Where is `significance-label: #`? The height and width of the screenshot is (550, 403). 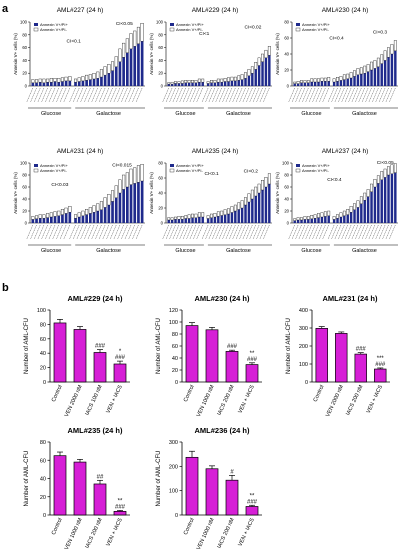 significance-label: # is located at coordinates (232, 472).